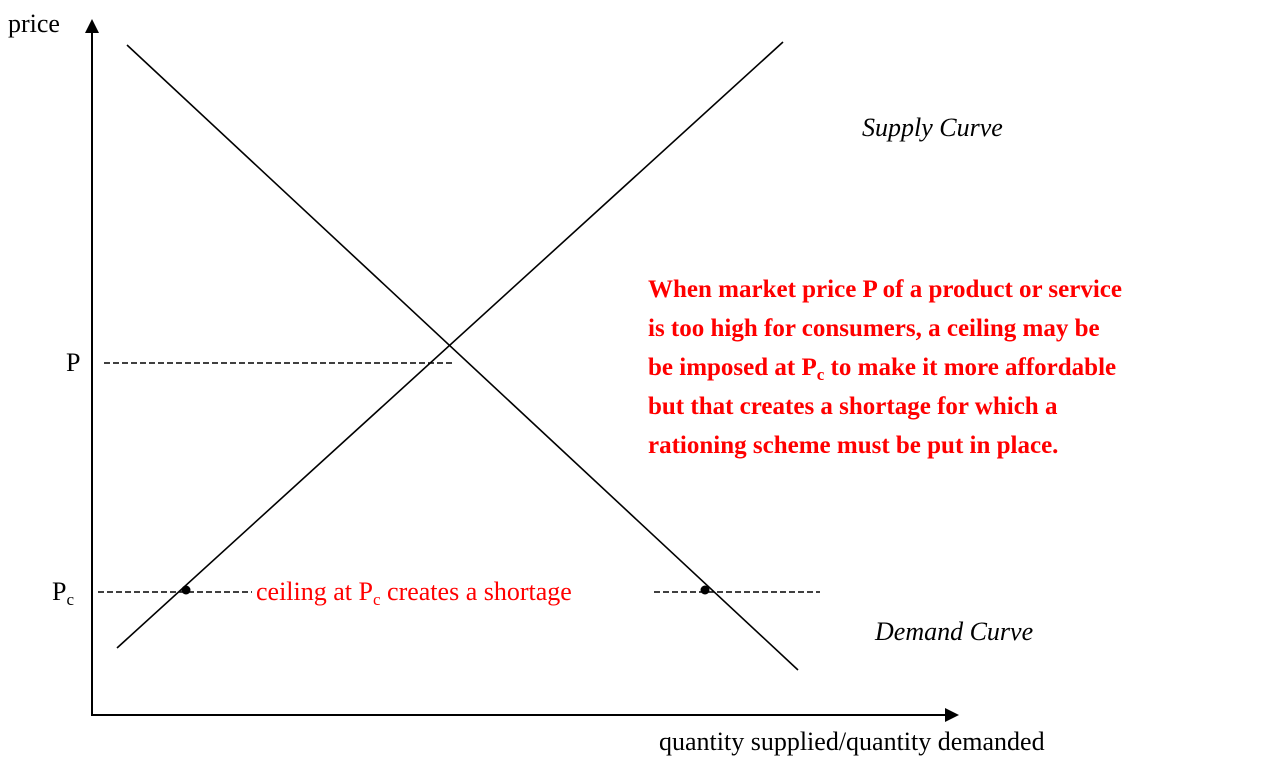 The width and height of the screenshot is (1265, 759). Describe the element at coordinates (970, 367) in the screenshot. I see `line3-after: to make it more affordable` at that location.